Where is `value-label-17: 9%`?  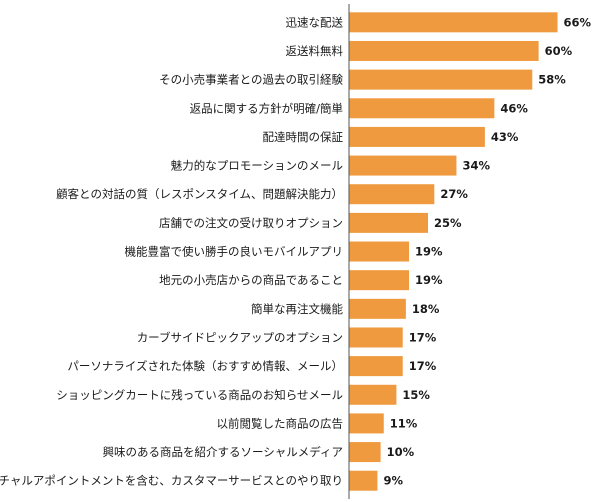 value-label-17: 9% is located at coordinates (393, 481).